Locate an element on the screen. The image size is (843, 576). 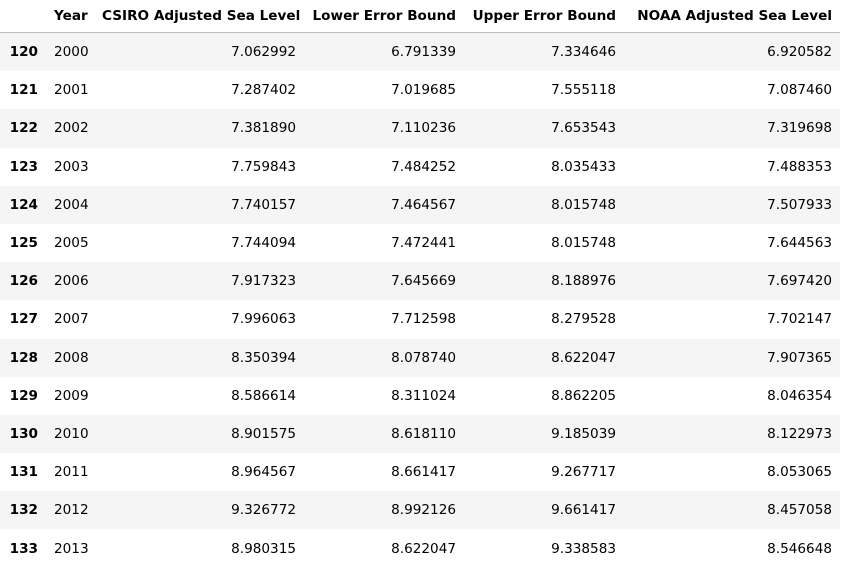
cell-lower-error: 8.078740 is located at coordinates (423, 357).